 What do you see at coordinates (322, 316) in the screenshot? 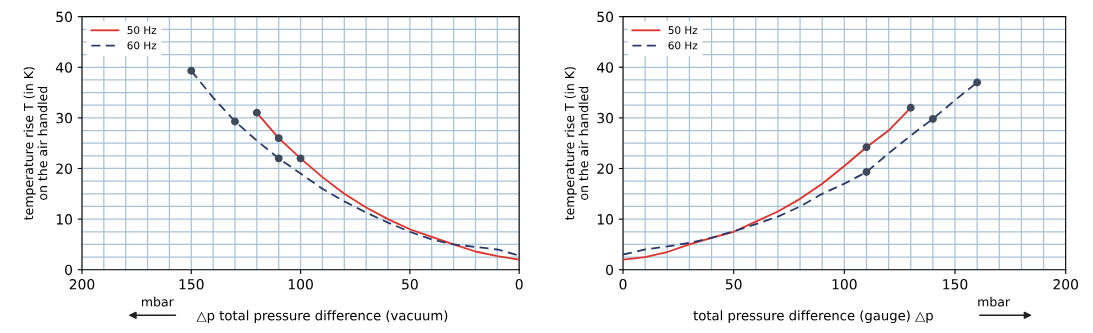
I see `x-axis-title: △p total pressure difference (vacuum)` at bounding box center [322, 316].